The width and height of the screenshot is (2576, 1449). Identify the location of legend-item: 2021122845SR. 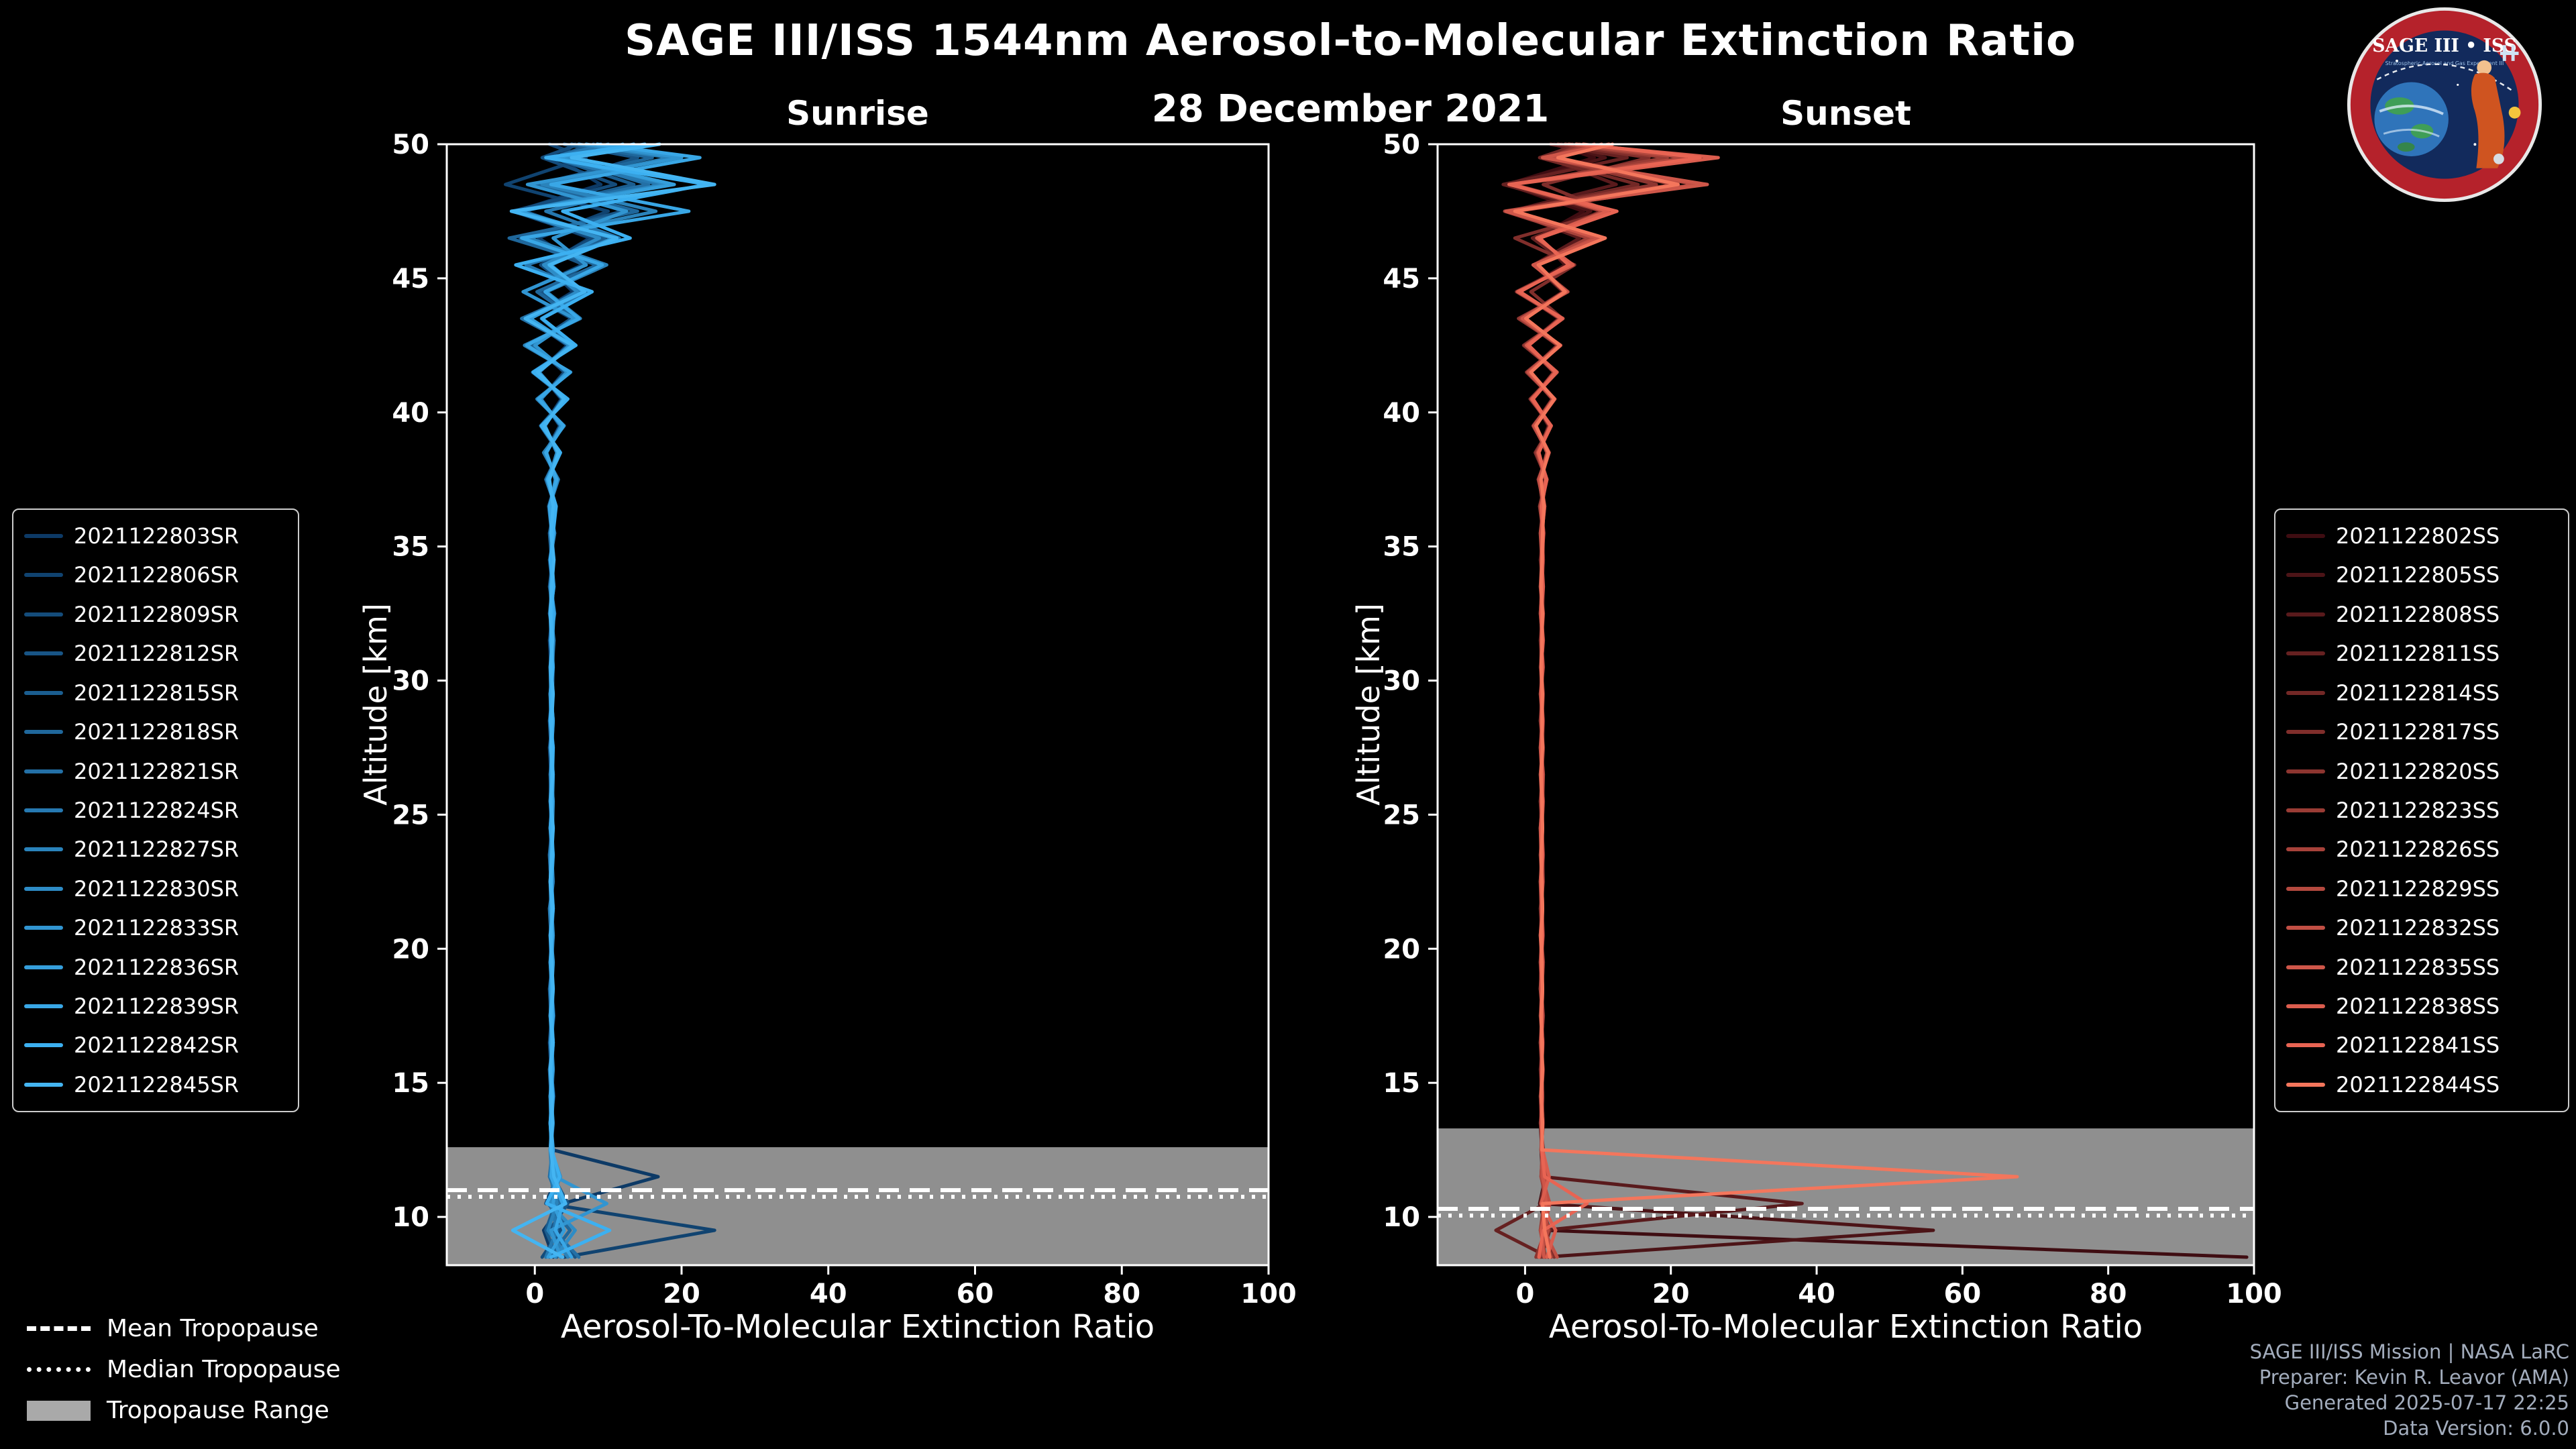
(155, 1085).